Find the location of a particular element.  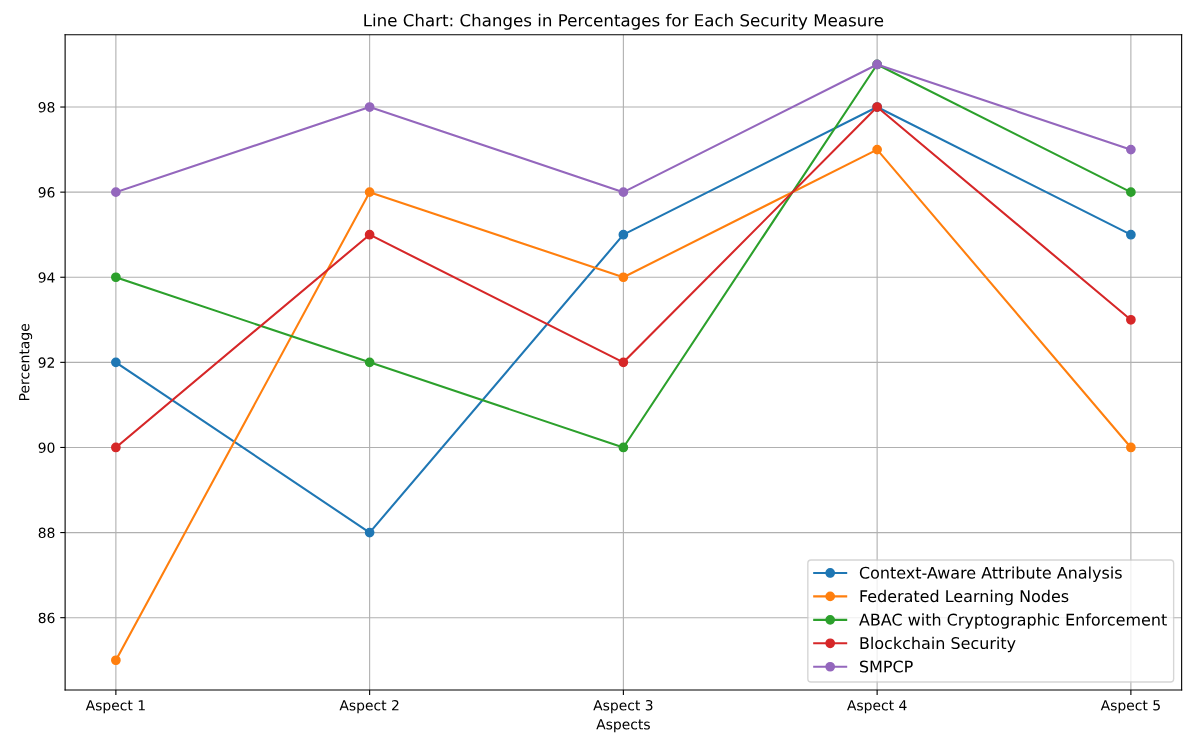

chart-title: Line Chart: Changes in Percentages for Each Security Measure is located at coordinates (624, 21).